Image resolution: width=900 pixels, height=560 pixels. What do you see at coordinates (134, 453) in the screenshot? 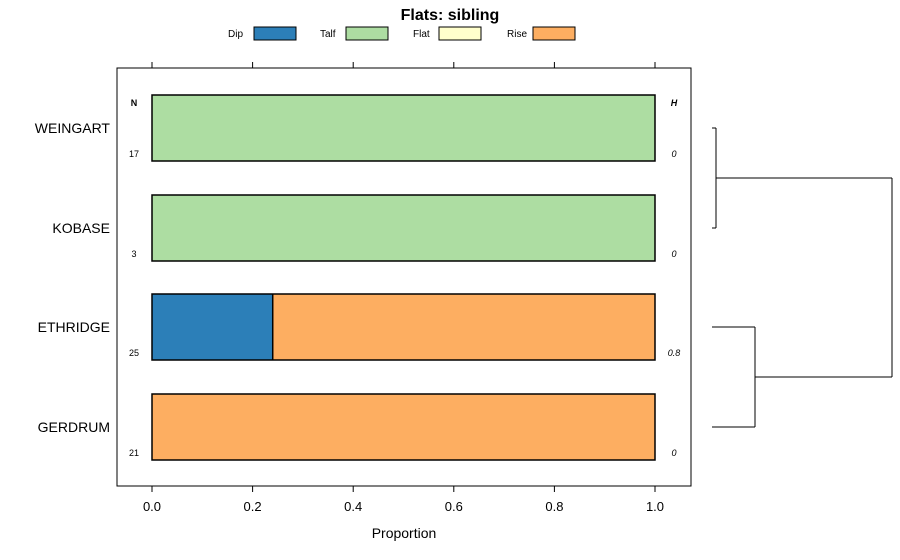
I see `n-value-gerdrum: 21` at bounding box center [134, 453].